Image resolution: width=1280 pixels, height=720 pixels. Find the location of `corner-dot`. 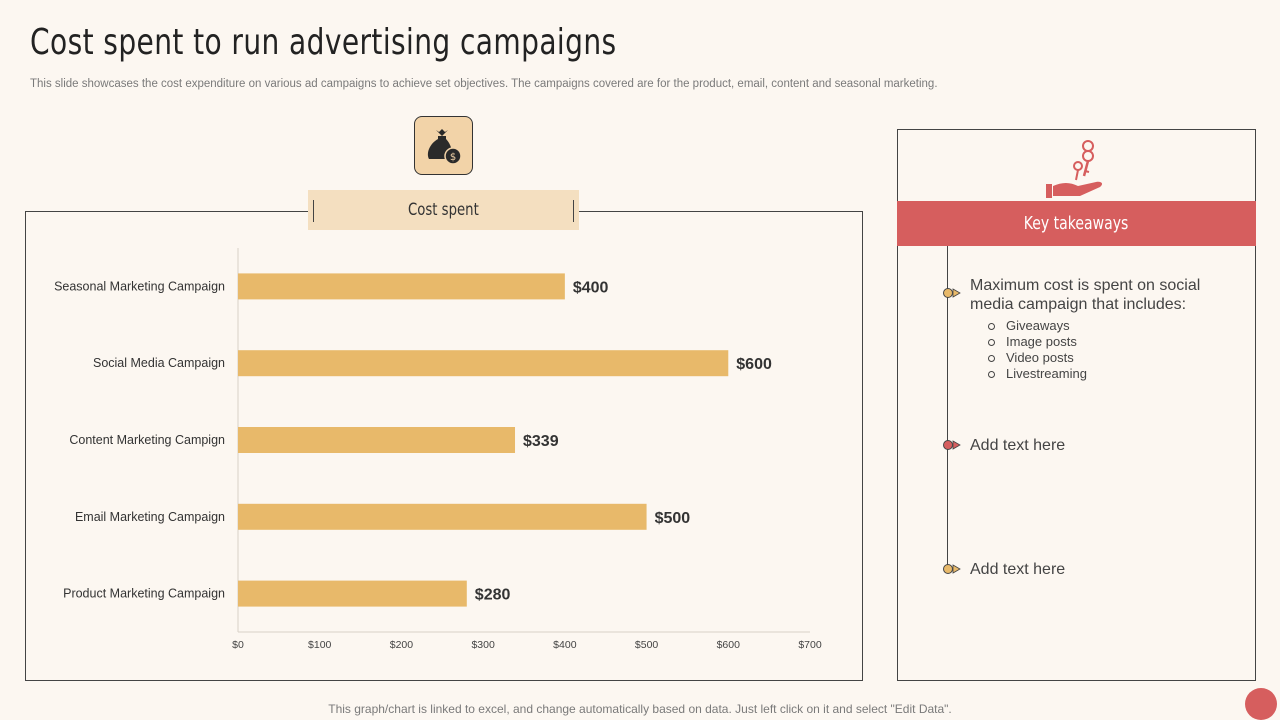

corner-dot is located at coordinates (1261, 704).